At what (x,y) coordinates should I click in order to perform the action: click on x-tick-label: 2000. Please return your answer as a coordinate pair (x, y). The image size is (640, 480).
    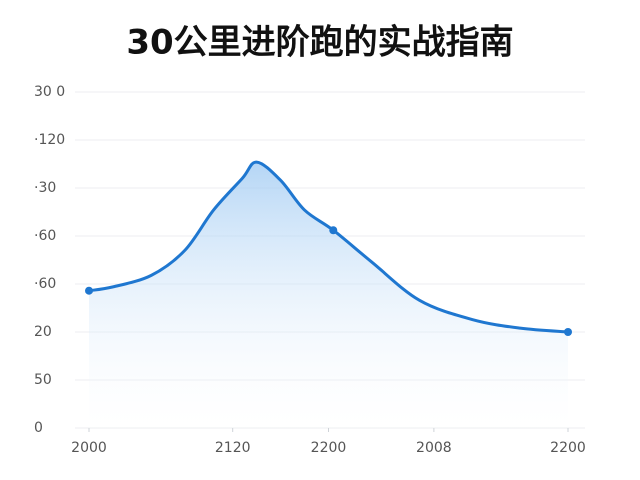
    Looking at the image, I should click on (89, 448).